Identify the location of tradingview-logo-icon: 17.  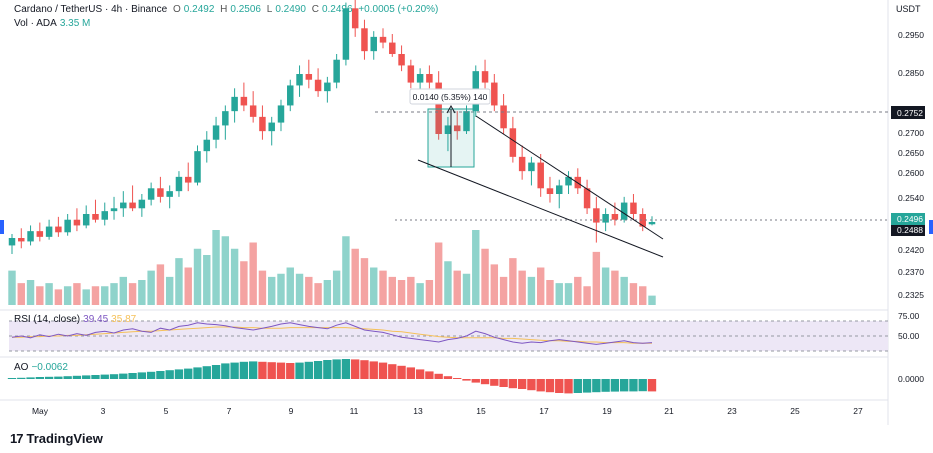
(17, 438).